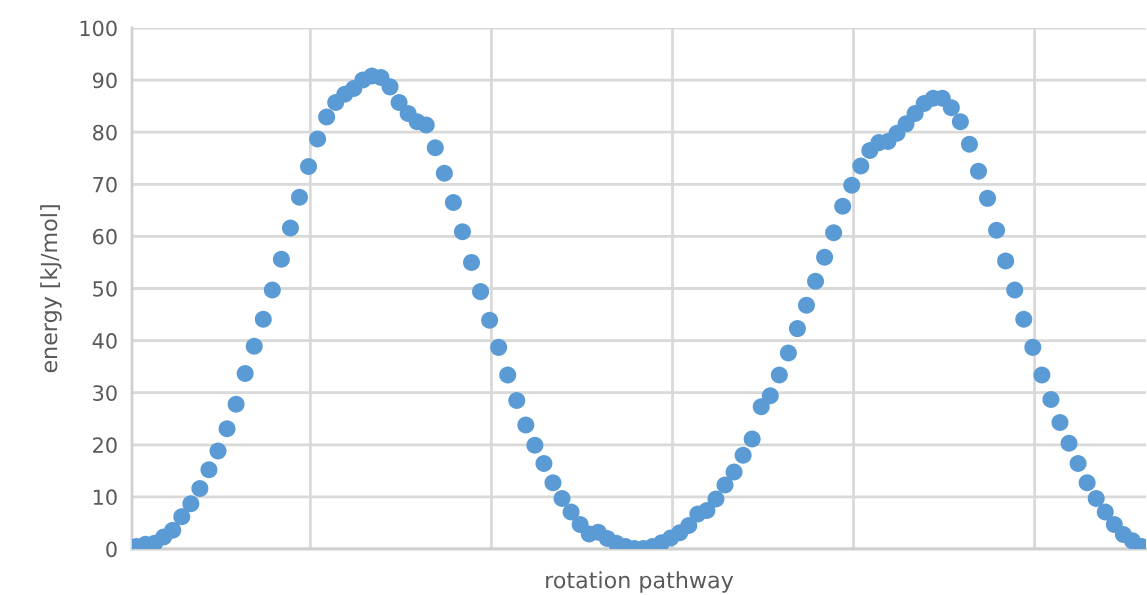  Describe the element at coordinates (98, 28) in the screenshot. I see `y-tick-label: 100` at that location.